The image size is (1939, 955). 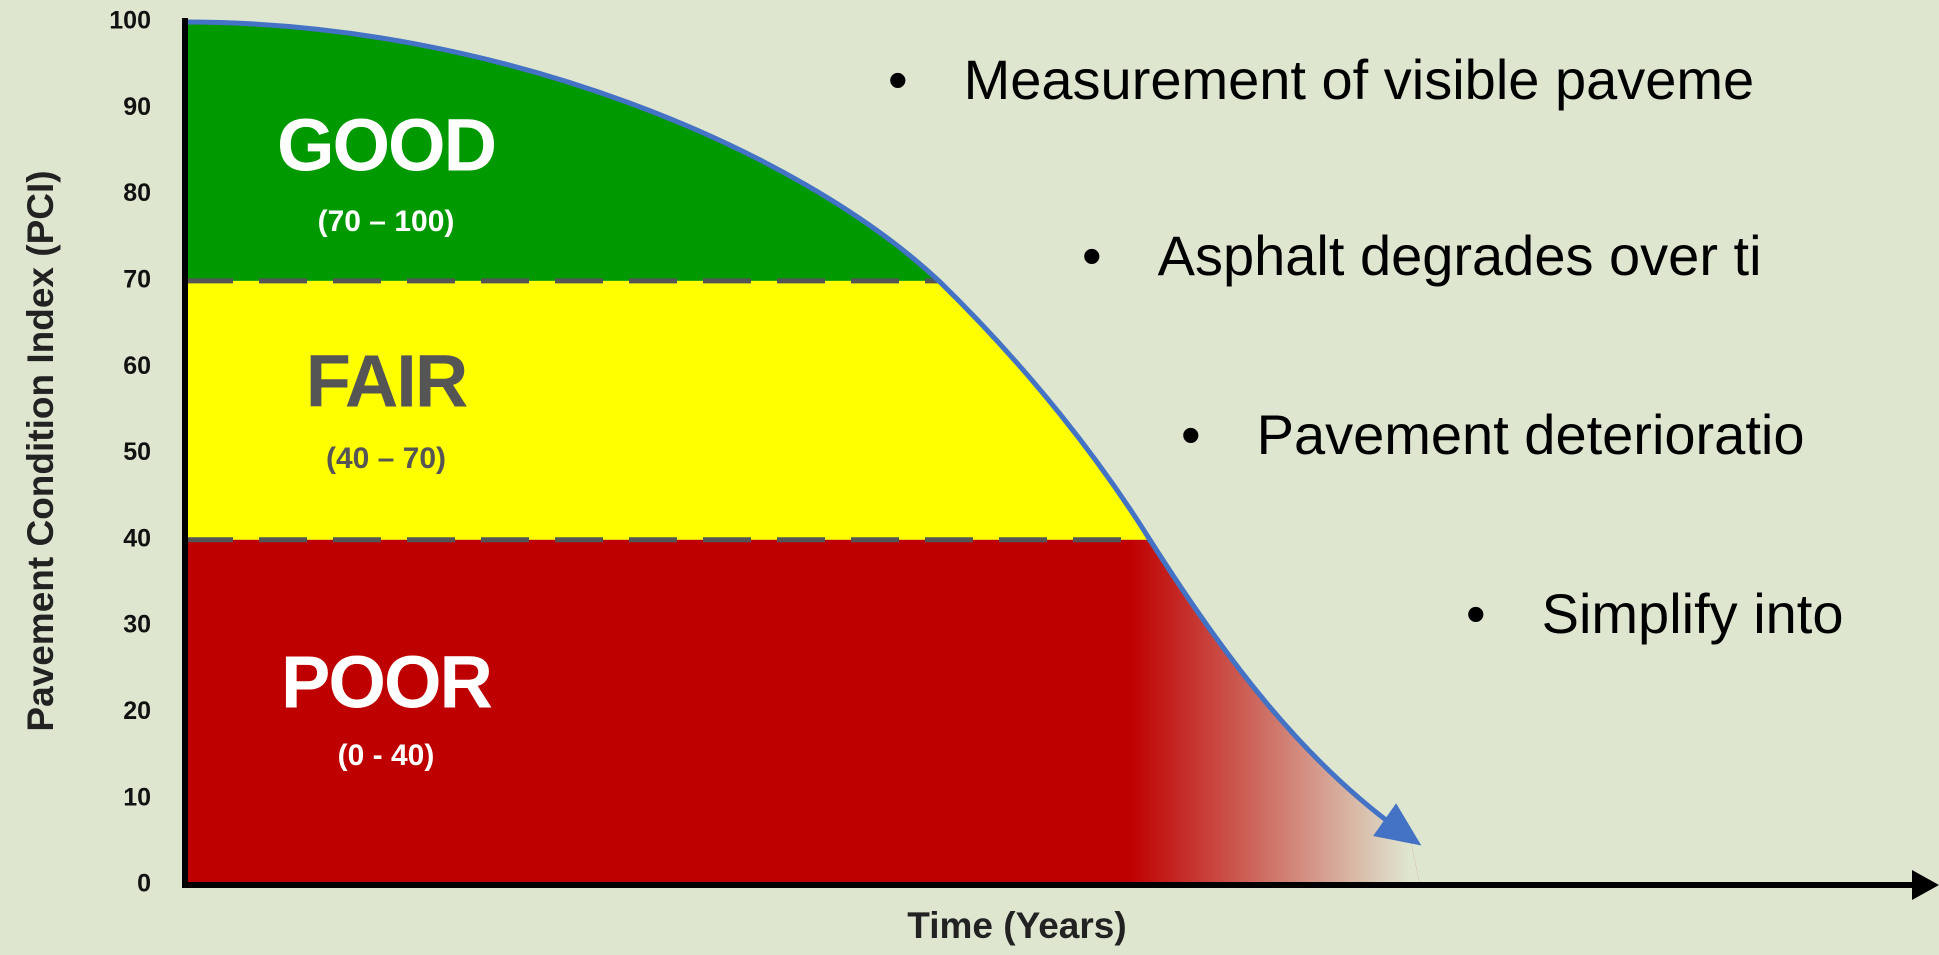 I want to click on zone-range: (40 – 70), so click(x=386, y=458).